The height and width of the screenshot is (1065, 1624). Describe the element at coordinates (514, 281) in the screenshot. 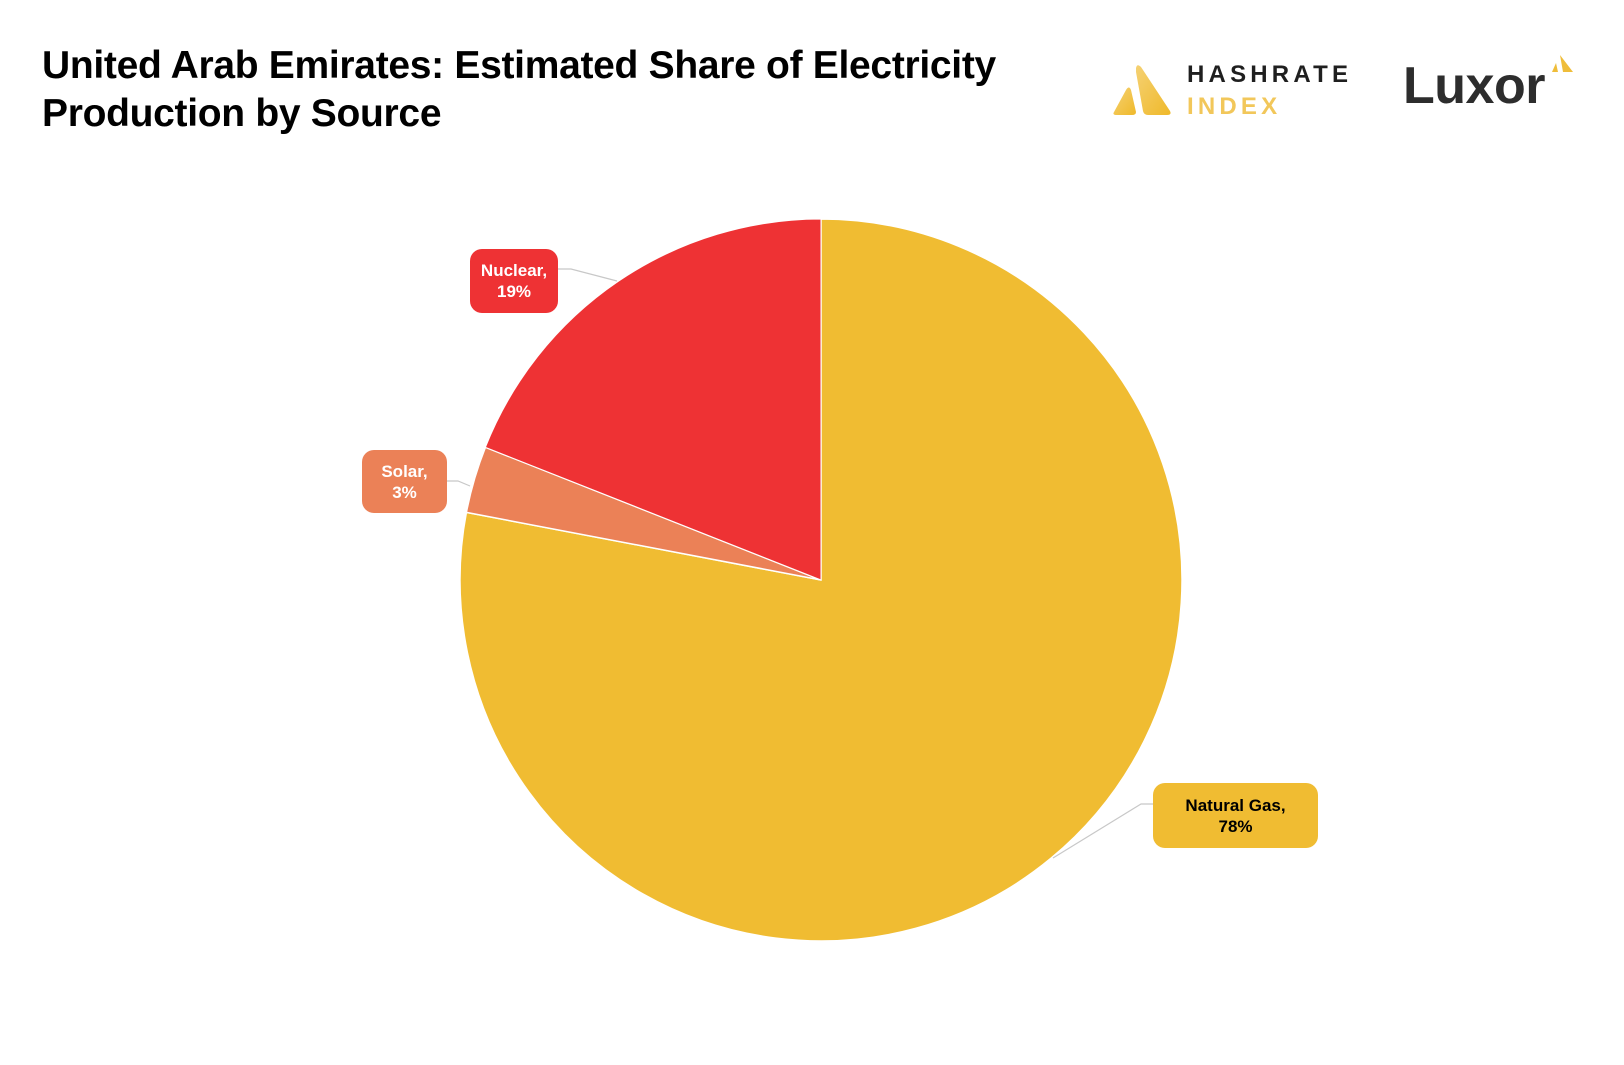

I see `data-label-nuclear: Nuclear, 19%` at that location.